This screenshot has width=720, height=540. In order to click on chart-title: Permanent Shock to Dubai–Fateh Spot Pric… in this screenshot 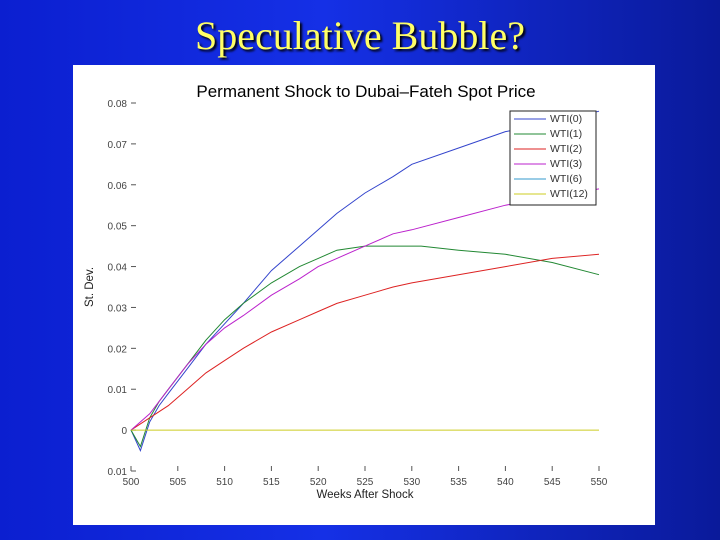, I will do `click(365, 91)`.